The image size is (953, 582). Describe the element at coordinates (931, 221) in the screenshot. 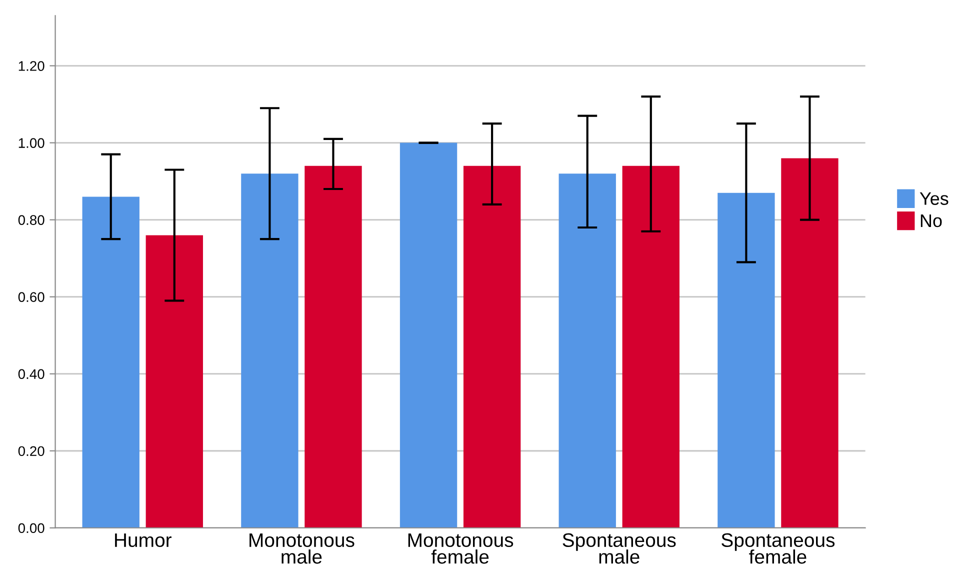

I see `legend-label: No` at that location.